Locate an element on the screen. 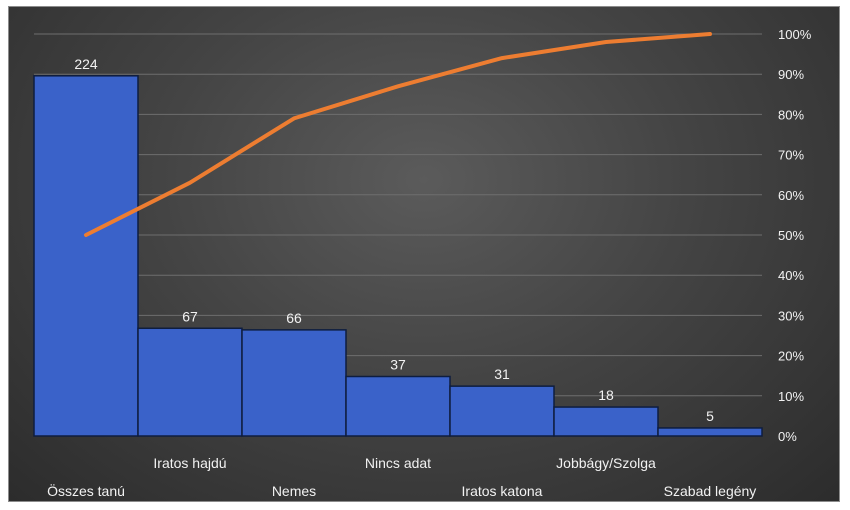  category-label: Összes tanú is located at coordinates (86, 490).